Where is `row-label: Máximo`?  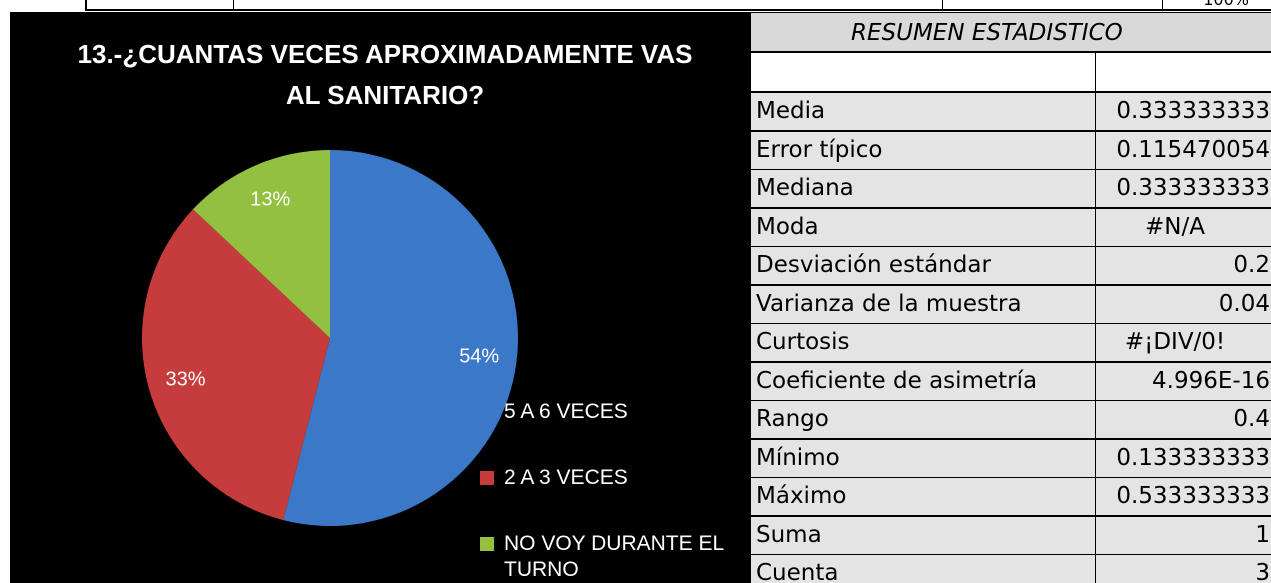
row-label: Máximo is located at coordinates (923, 496).